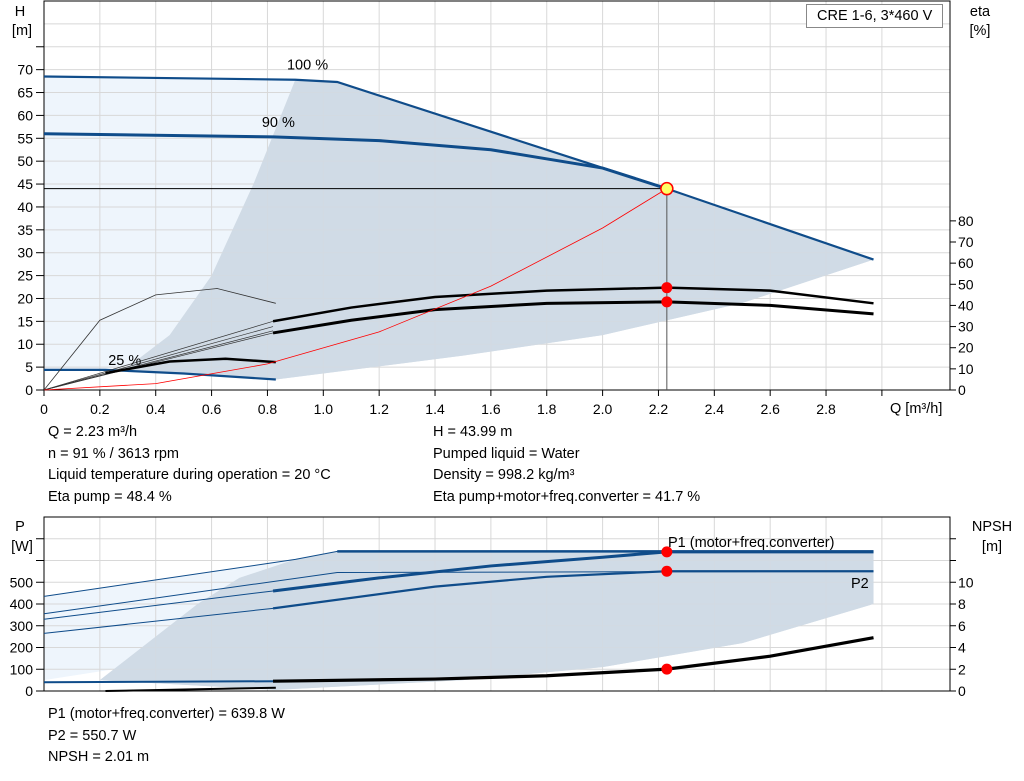 This screenshot has width=1024, height=781. Describe the element at coordinates (110, 496) in the screenshot. I see `info-eta-pump: Eta pump = 48.4 %` at that location.